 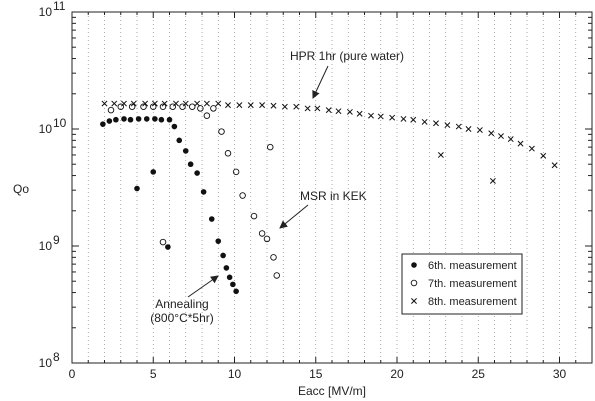 I want to click on x-tick-label: 5, so click(x=153, y=374).